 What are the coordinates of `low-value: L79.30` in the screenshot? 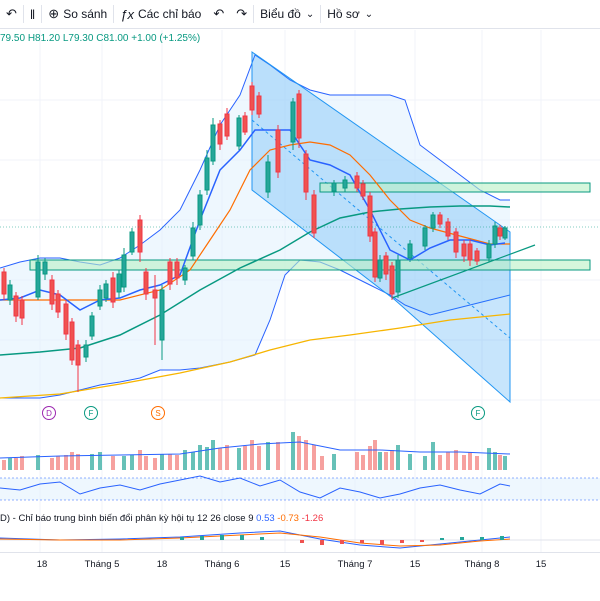 It's located at (78, 38).